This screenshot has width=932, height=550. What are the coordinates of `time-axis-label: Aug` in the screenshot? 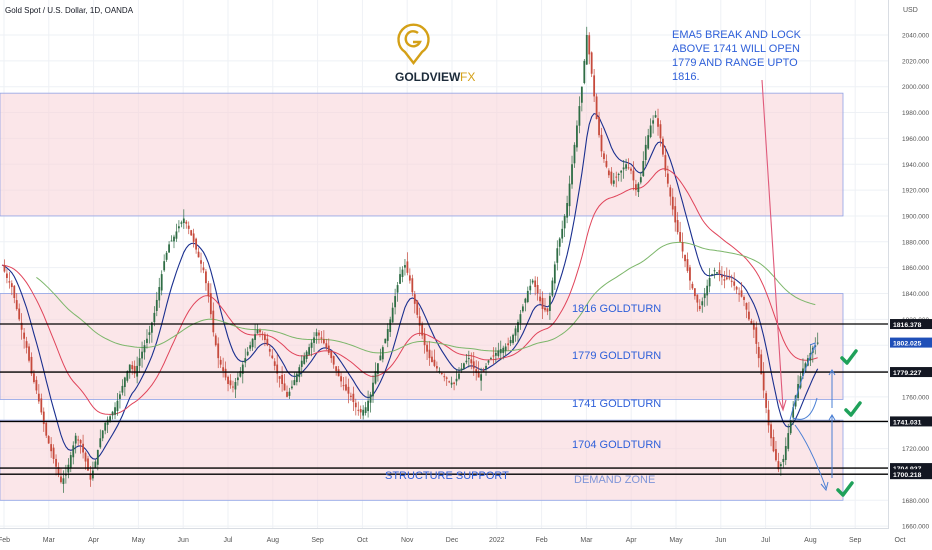 It's located at (273, 540).